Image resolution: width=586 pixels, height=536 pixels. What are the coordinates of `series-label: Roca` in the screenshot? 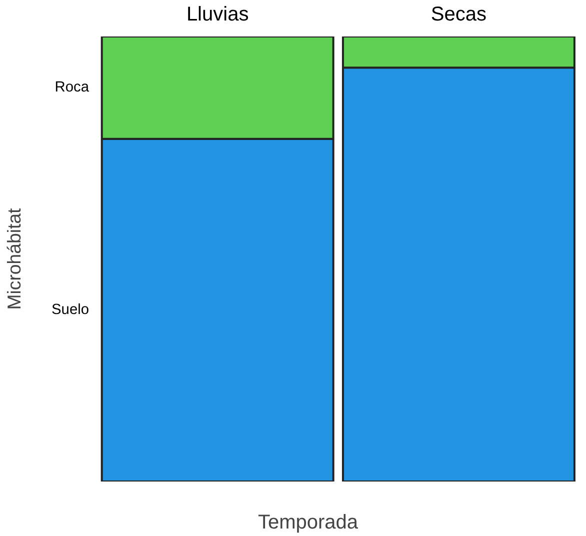 It's located at (72, 88).